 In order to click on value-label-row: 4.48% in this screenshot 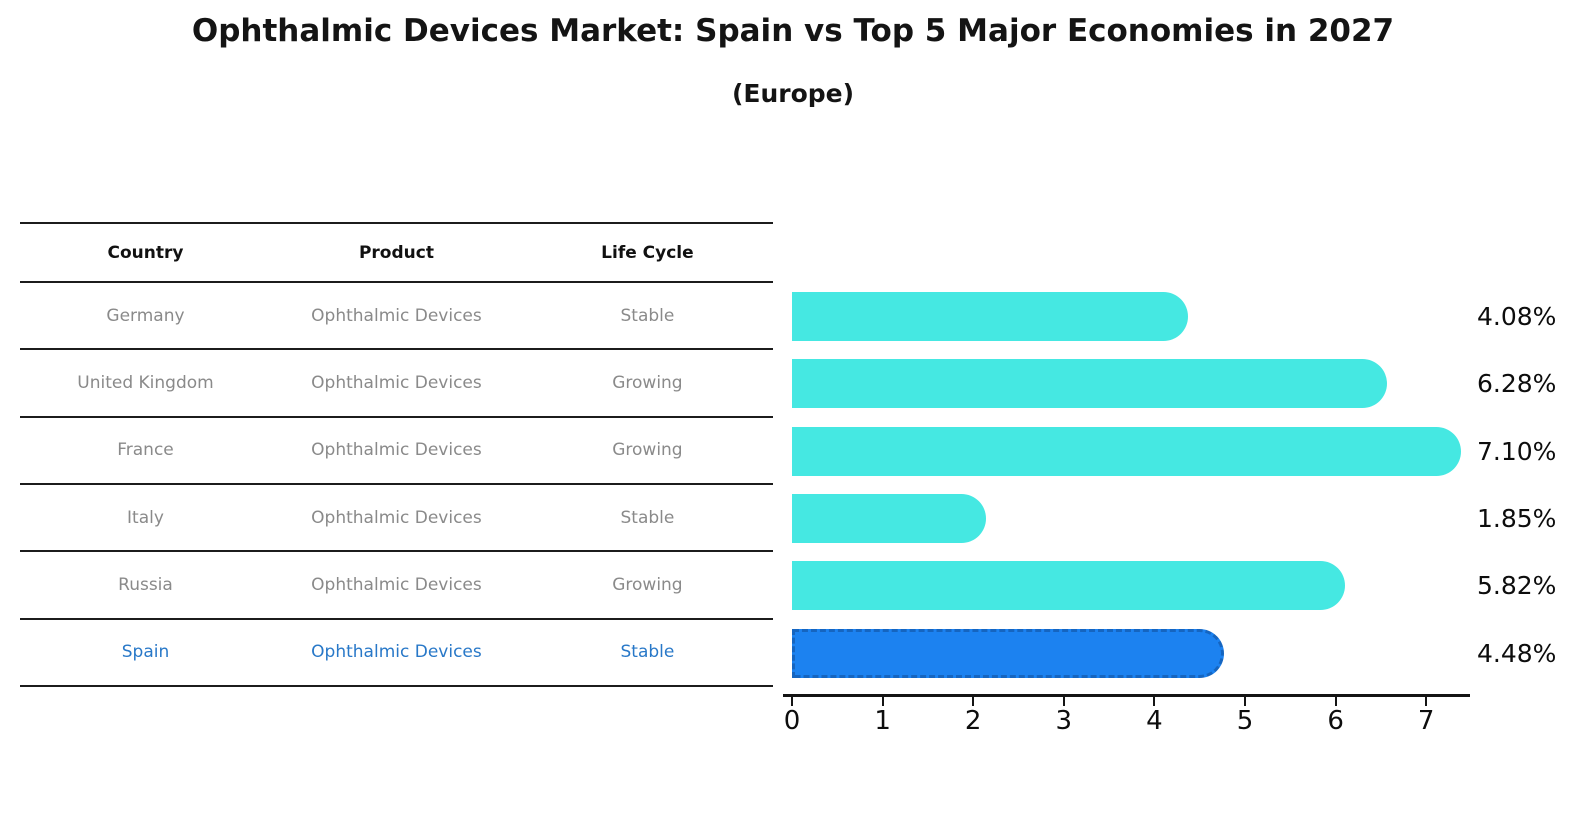, I will do `click(1531, 653)`.